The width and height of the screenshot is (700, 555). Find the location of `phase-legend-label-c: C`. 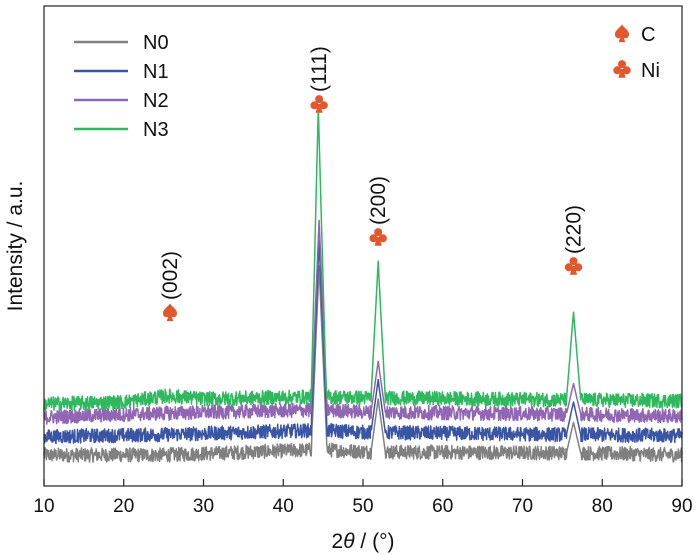

phase-legend-label-c: C is located at coordinates (648, 35).